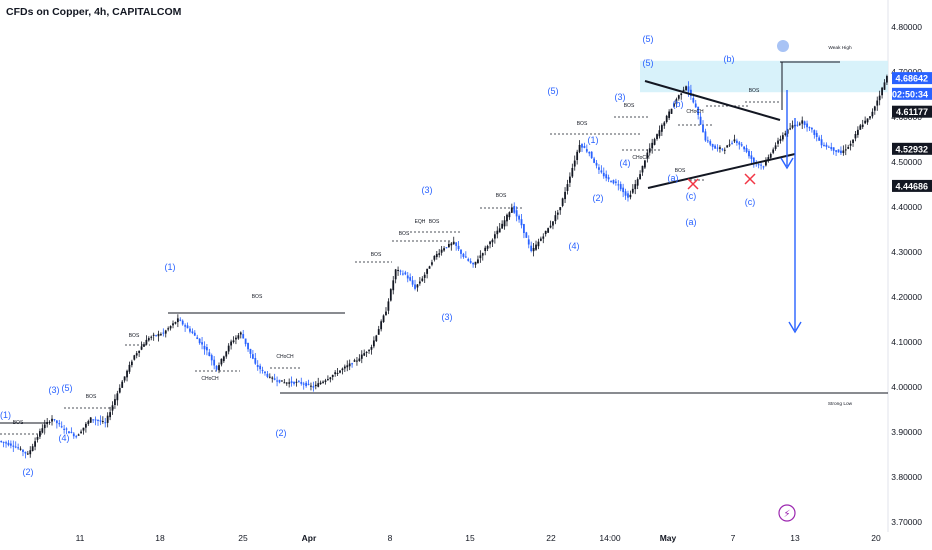  Describe the element at coordinates (723, 281) in the screenshot. I see `drawings: ⚡` at that location.